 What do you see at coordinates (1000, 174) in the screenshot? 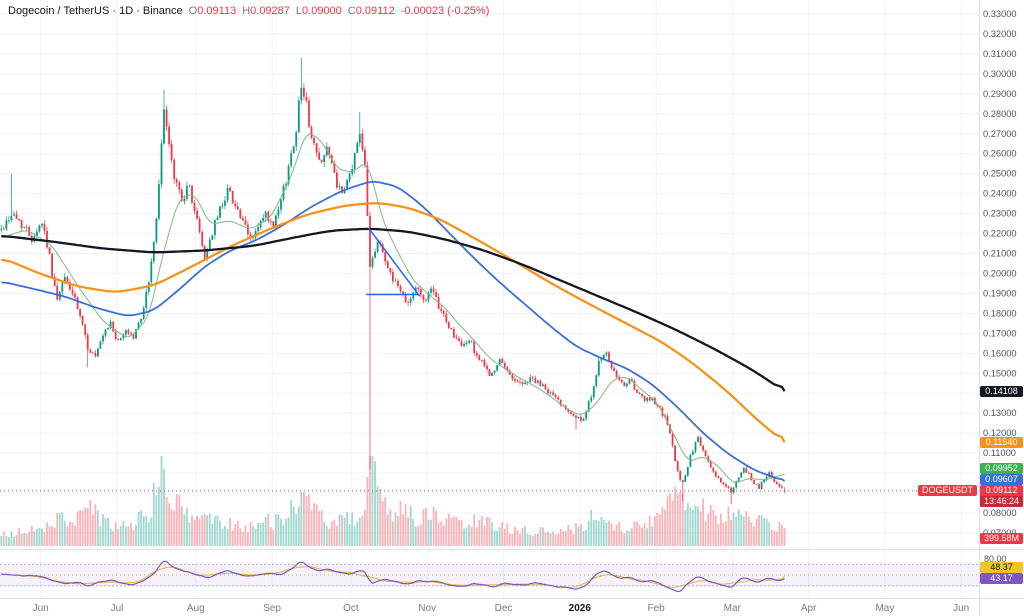
I see `svg-text: 0.25000` at bounding box center [1000, 174].